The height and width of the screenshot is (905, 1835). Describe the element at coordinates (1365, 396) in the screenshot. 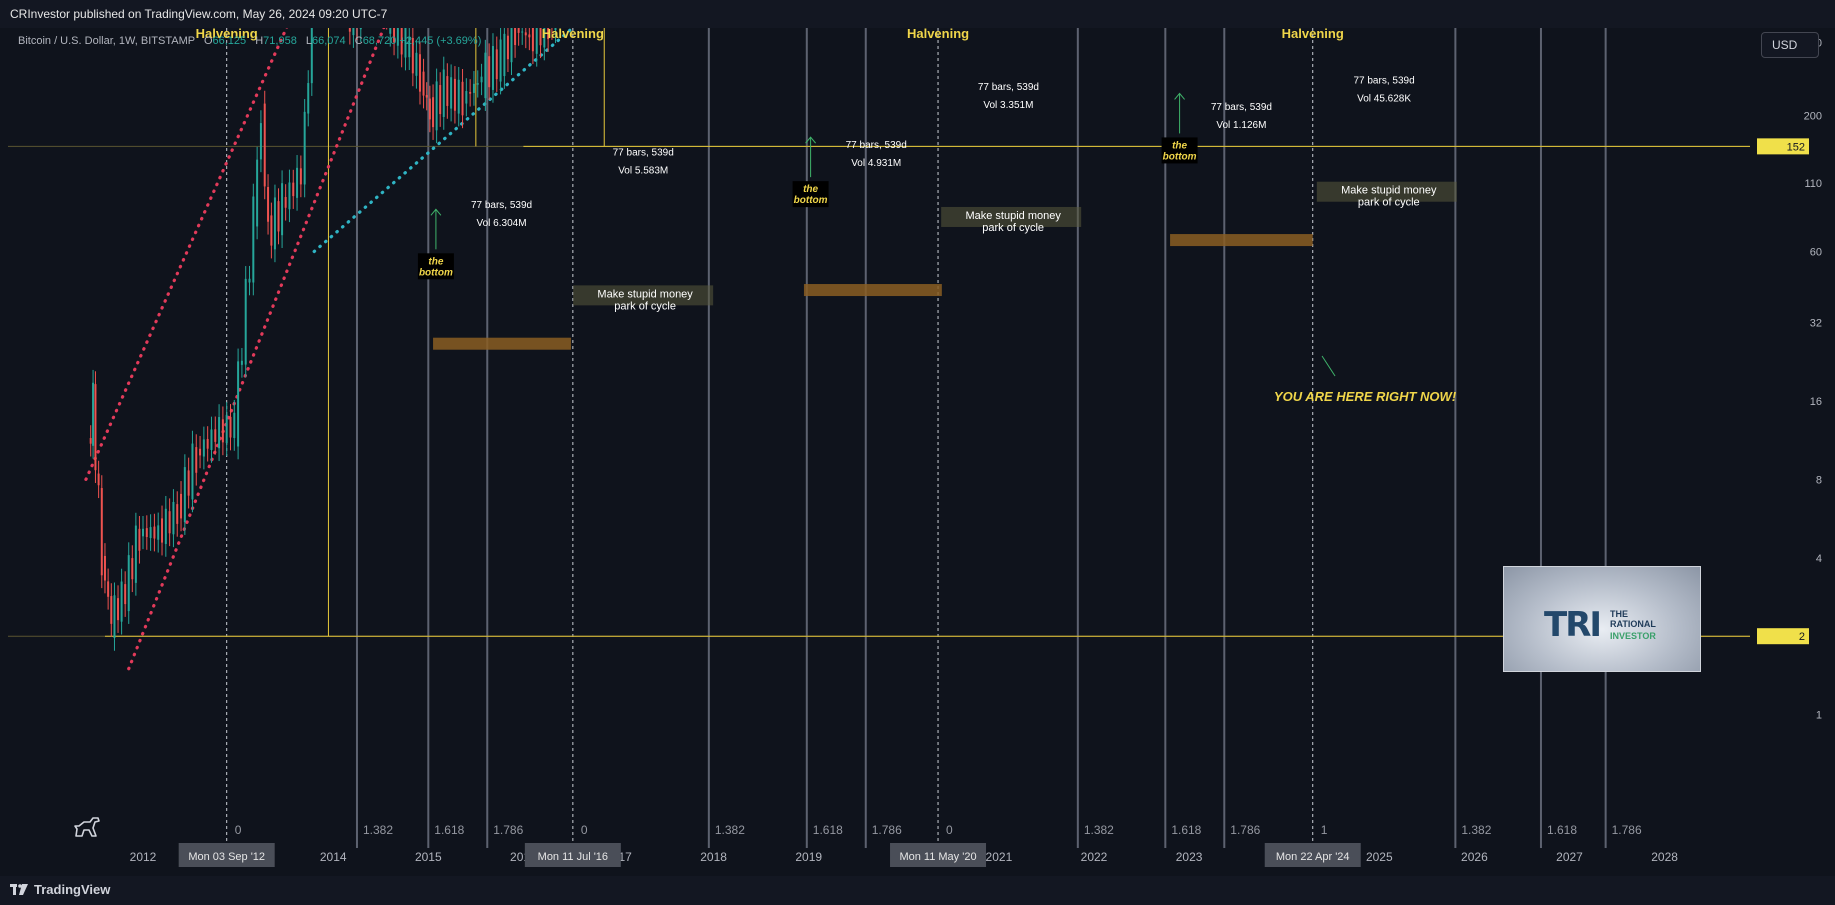

I see `you-are-here-label: YOU ARE HERE RIGHT NOW!` at that location.